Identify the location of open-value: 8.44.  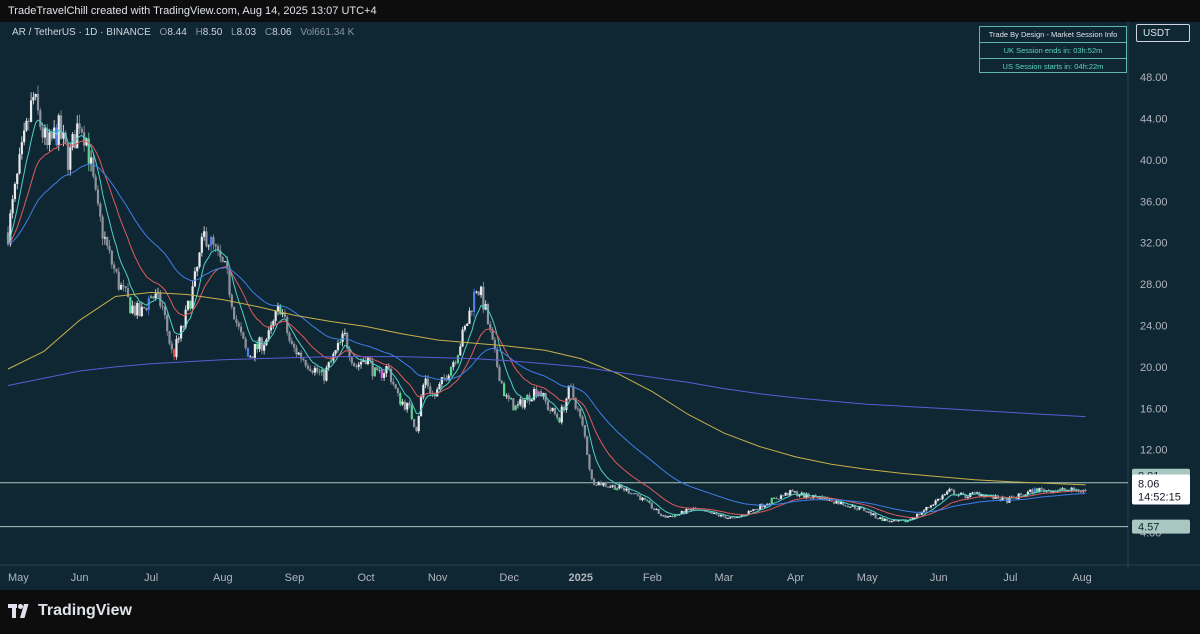
(177, 32).